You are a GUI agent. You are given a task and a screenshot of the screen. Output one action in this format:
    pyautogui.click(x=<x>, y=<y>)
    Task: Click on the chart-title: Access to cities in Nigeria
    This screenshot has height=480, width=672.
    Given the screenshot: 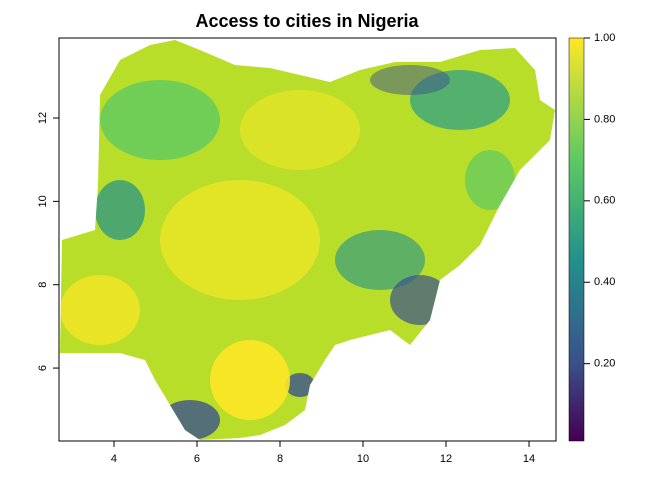 What is the action you would take?
    pyautogui.click(x=307, y=21)
    